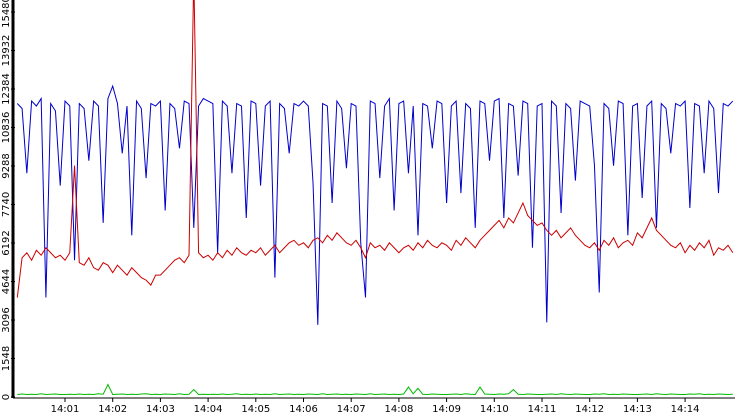 This screenshot has height=415, width=735. Describe the element at coordinates (375, 389) in the screenshot. I see `series-line` at that location.